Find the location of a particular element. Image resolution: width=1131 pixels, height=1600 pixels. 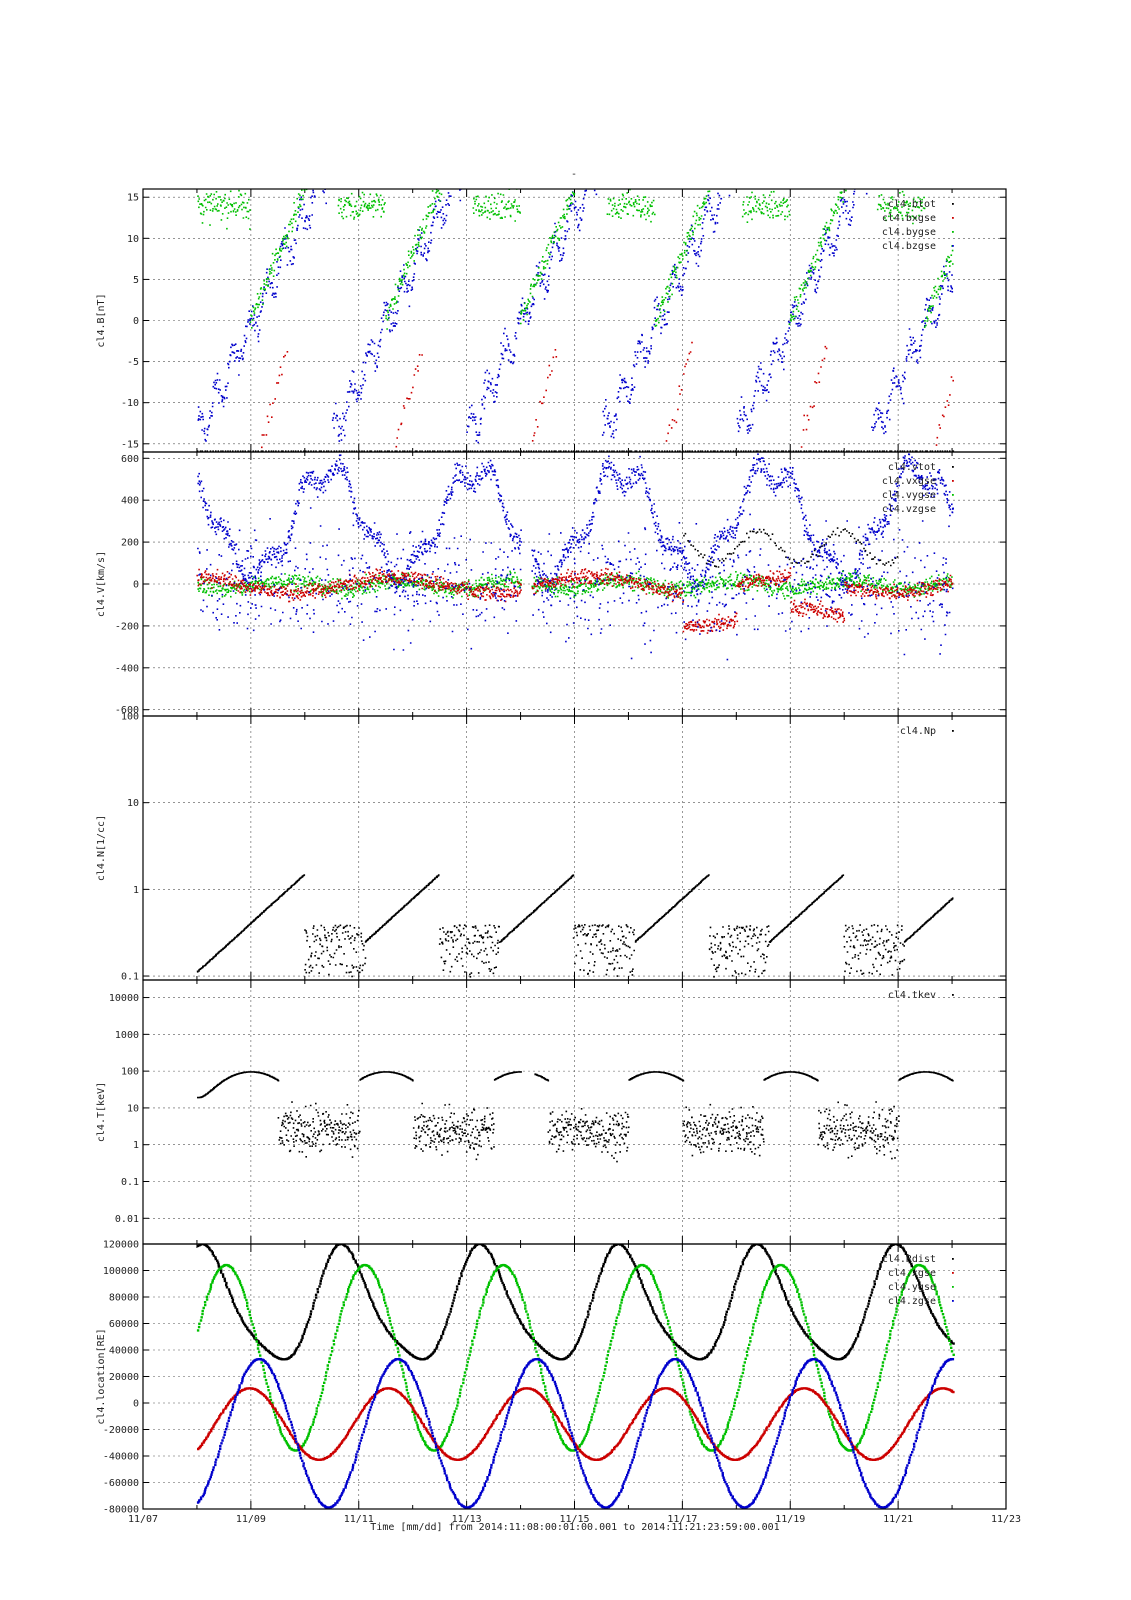

legend-entry: cl4.vygse is located at coordinates (909, 495).